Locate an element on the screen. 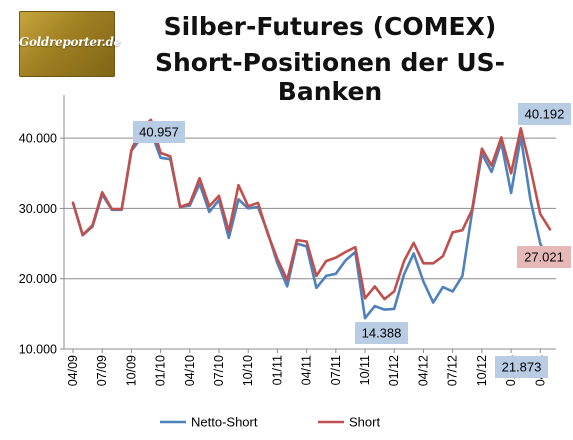 This screenshot has width=573, height=440. x-tick-label: 07/10 is located at coordinates (219, 370).